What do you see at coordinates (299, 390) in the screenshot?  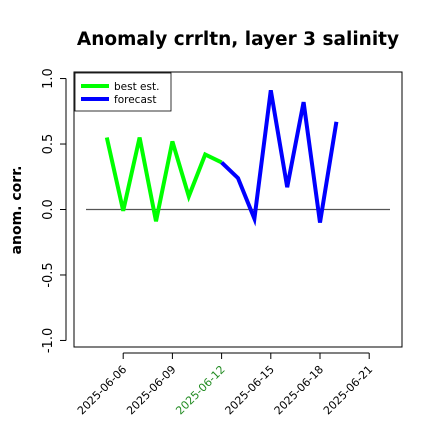 I see `x-tick-label: 2025-06-18` at bounding box center [299, 390].